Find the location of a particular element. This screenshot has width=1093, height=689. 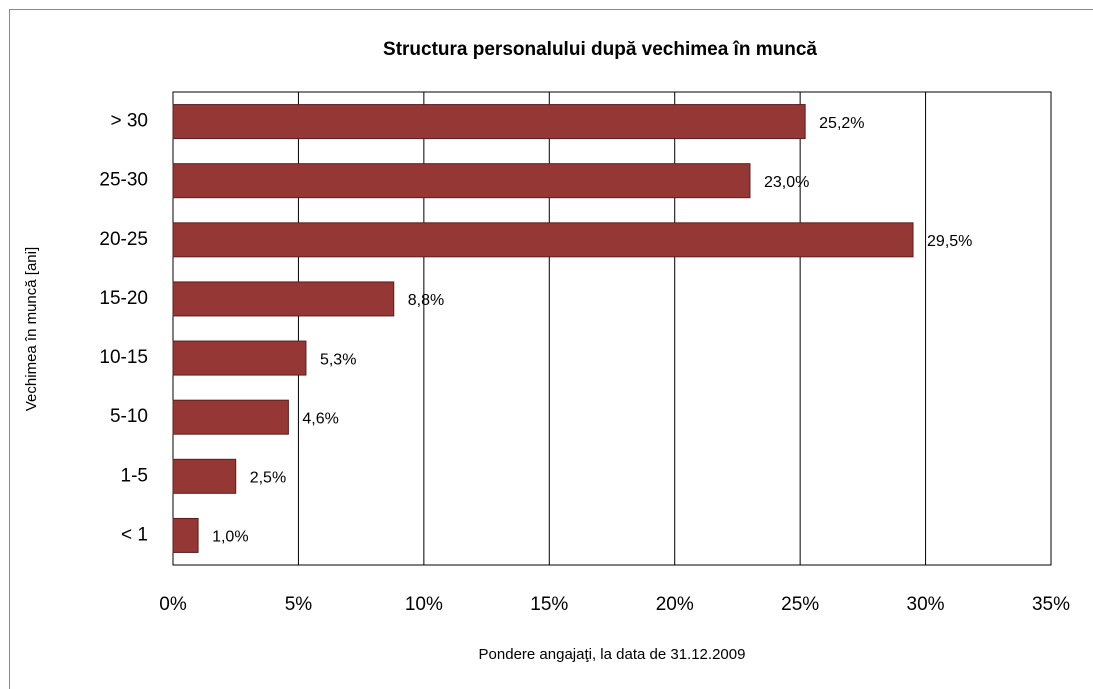

value-label: 4,6% is located at coordinates (320, 418).